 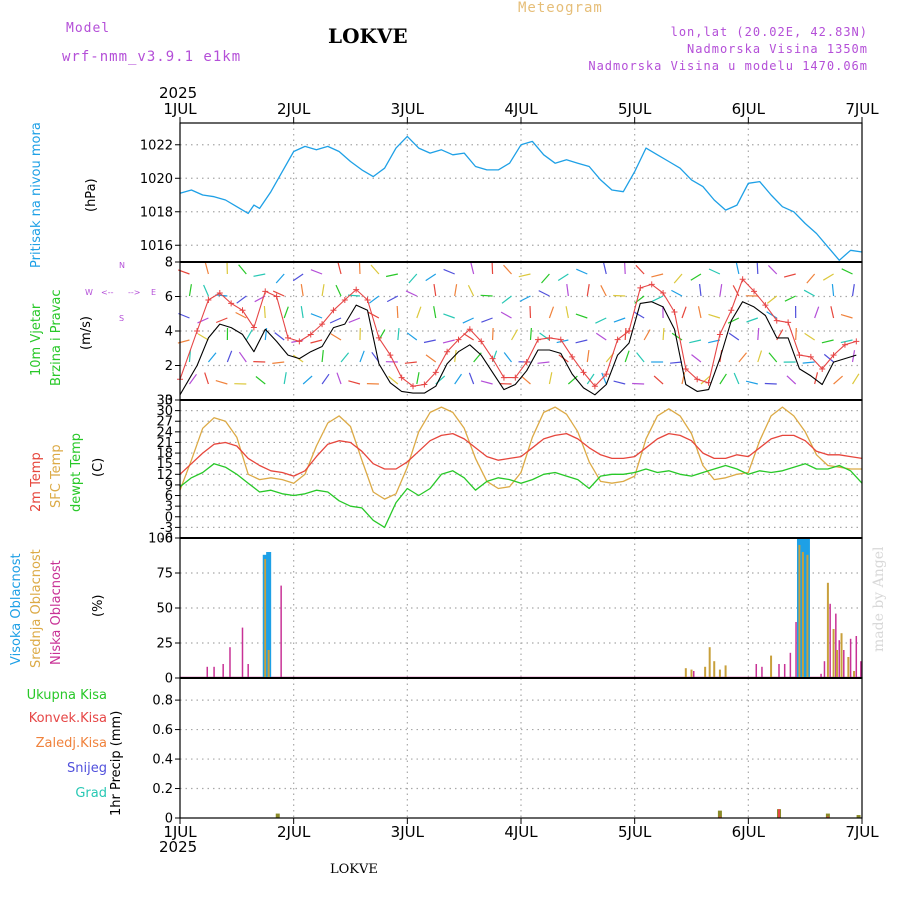 I want to click on panel-frame, so click(x=521, y=192).